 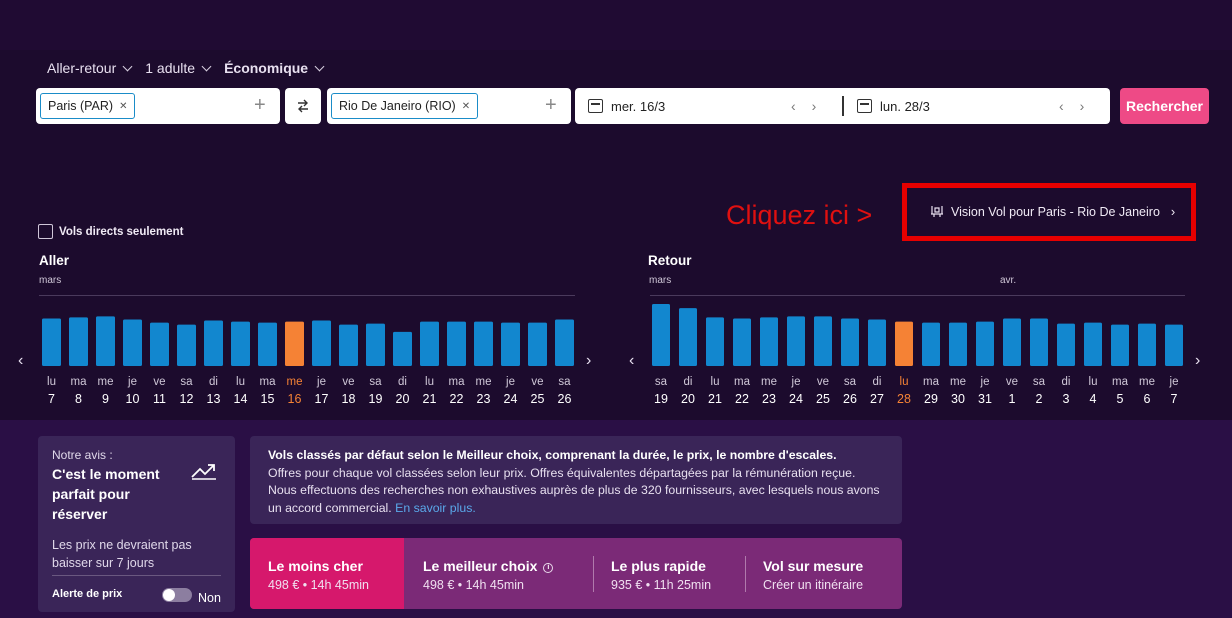 I want to click on outbound-day-label: ma, so click(x=268, y=382).